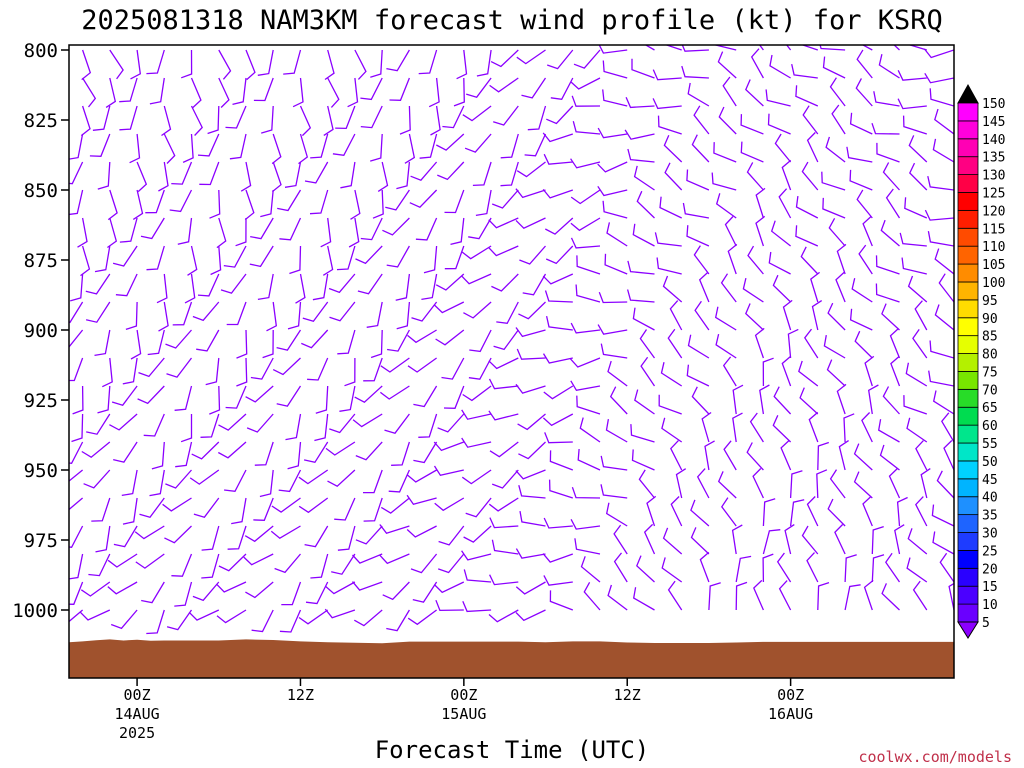 The image size is (1024, 768). What do you see at coordinates (935, 757) in the screenshot?
I see `credit-link: coolwx.com/models` at bounding box center [935, 757].